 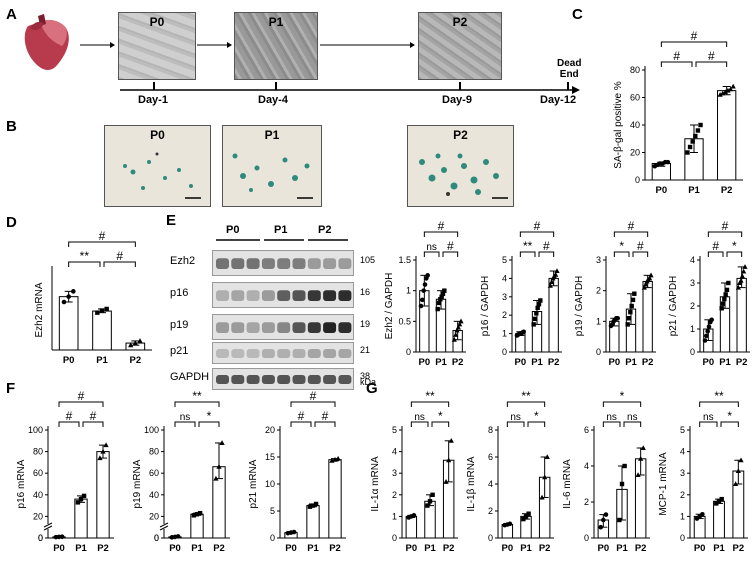 What do you see at coordinates (460, 22) in the screenshot?
I see `image-label: P2` at bounding box center [460, 22].